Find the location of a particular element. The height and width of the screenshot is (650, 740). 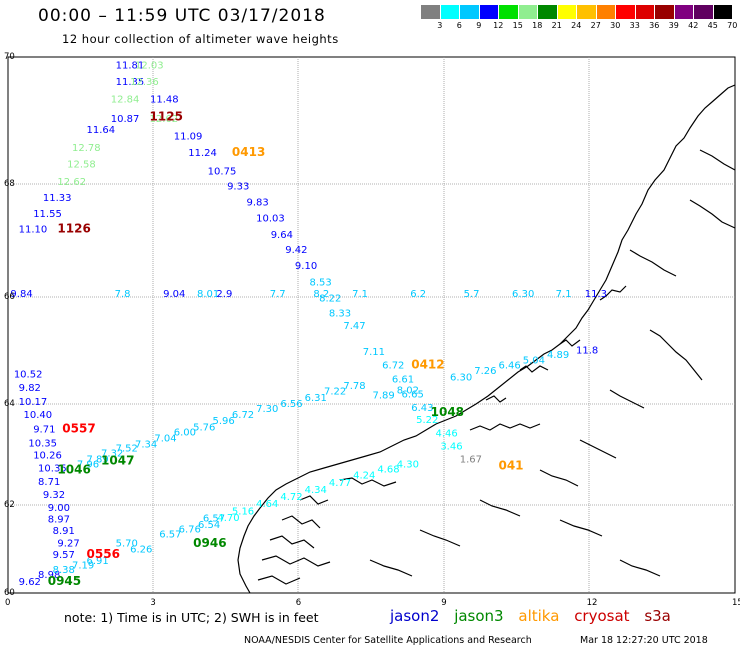

wave-height-value: 10.52 is located at coordinates (28, 374).